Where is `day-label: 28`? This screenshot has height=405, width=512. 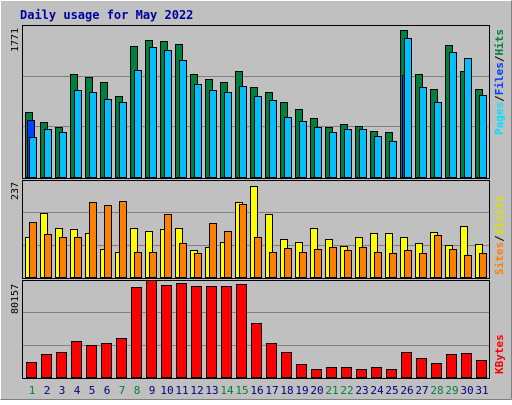 day-label: 28 is located at coordinates (436, 390).